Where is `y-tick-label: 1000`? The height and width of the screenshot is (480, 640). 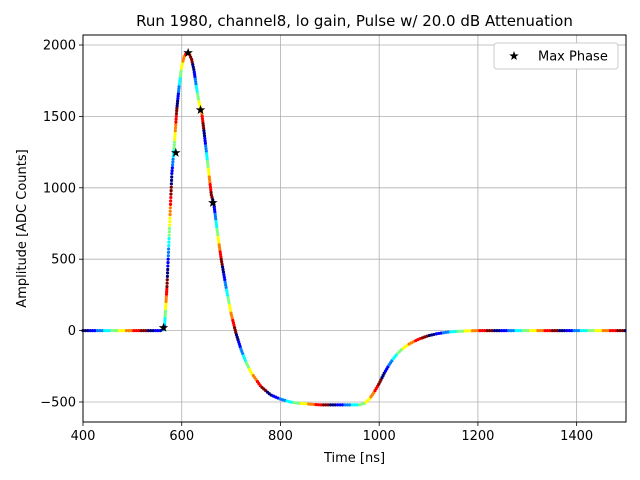
y-tick-label: 1000 is located at coordinates (59, 188).